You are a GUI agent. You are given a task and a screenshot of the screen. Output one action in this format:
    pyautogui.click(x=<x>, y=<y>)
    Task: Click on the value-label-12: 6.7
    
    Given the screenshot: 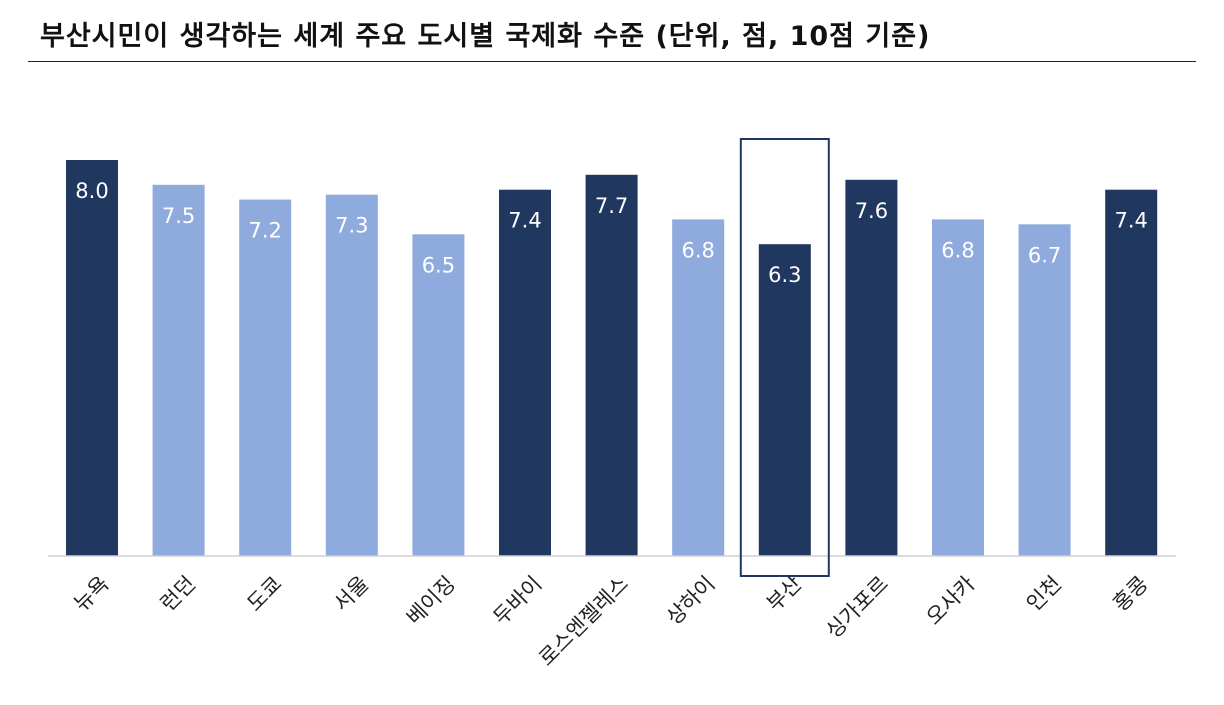 What is the action you would take?
    pyautogui.click(x=1044, y=255)
    